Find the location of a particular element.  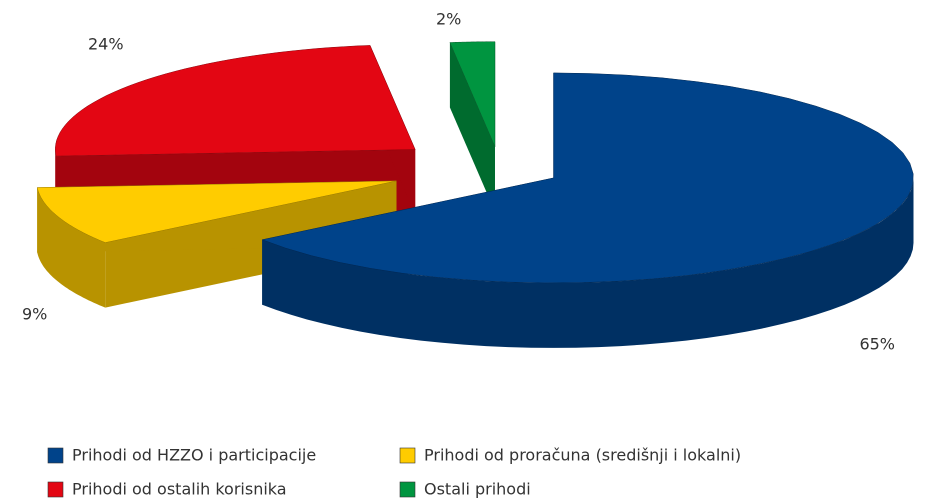

slice-wall is located at coordinates (71, 247).